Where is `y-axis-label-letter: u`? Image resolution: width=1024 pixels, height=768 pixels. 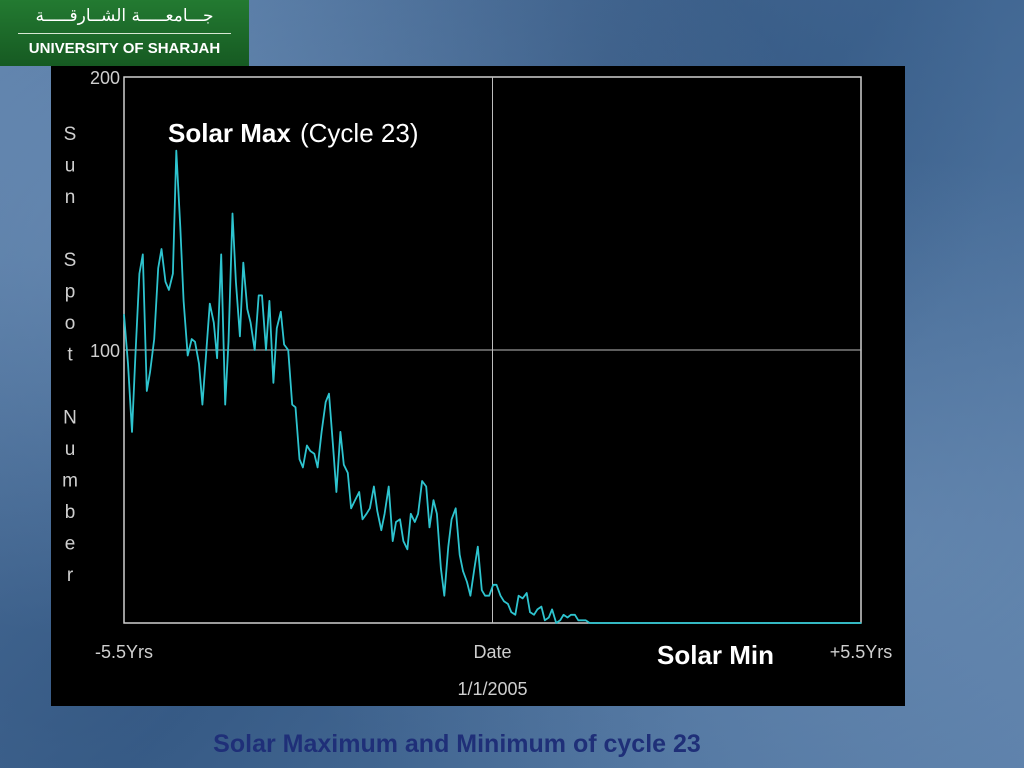 y-axis-label-letter: u is located at coordinates (70, 166).